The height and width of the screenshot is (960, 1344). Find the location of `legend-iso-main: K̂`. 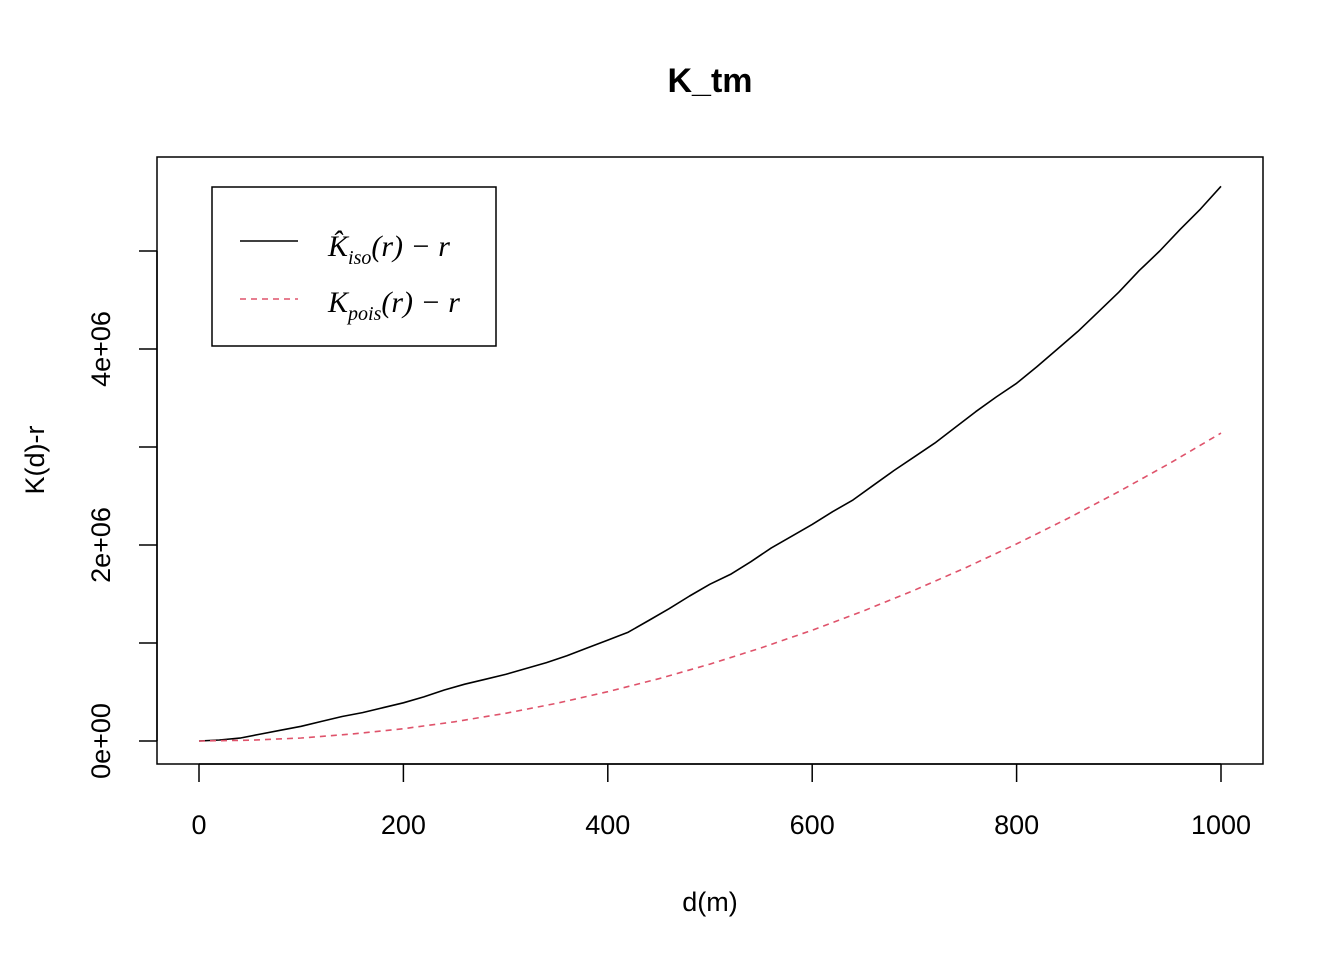

legend-iso-main: K̂ is located at coordinates (338, 246).